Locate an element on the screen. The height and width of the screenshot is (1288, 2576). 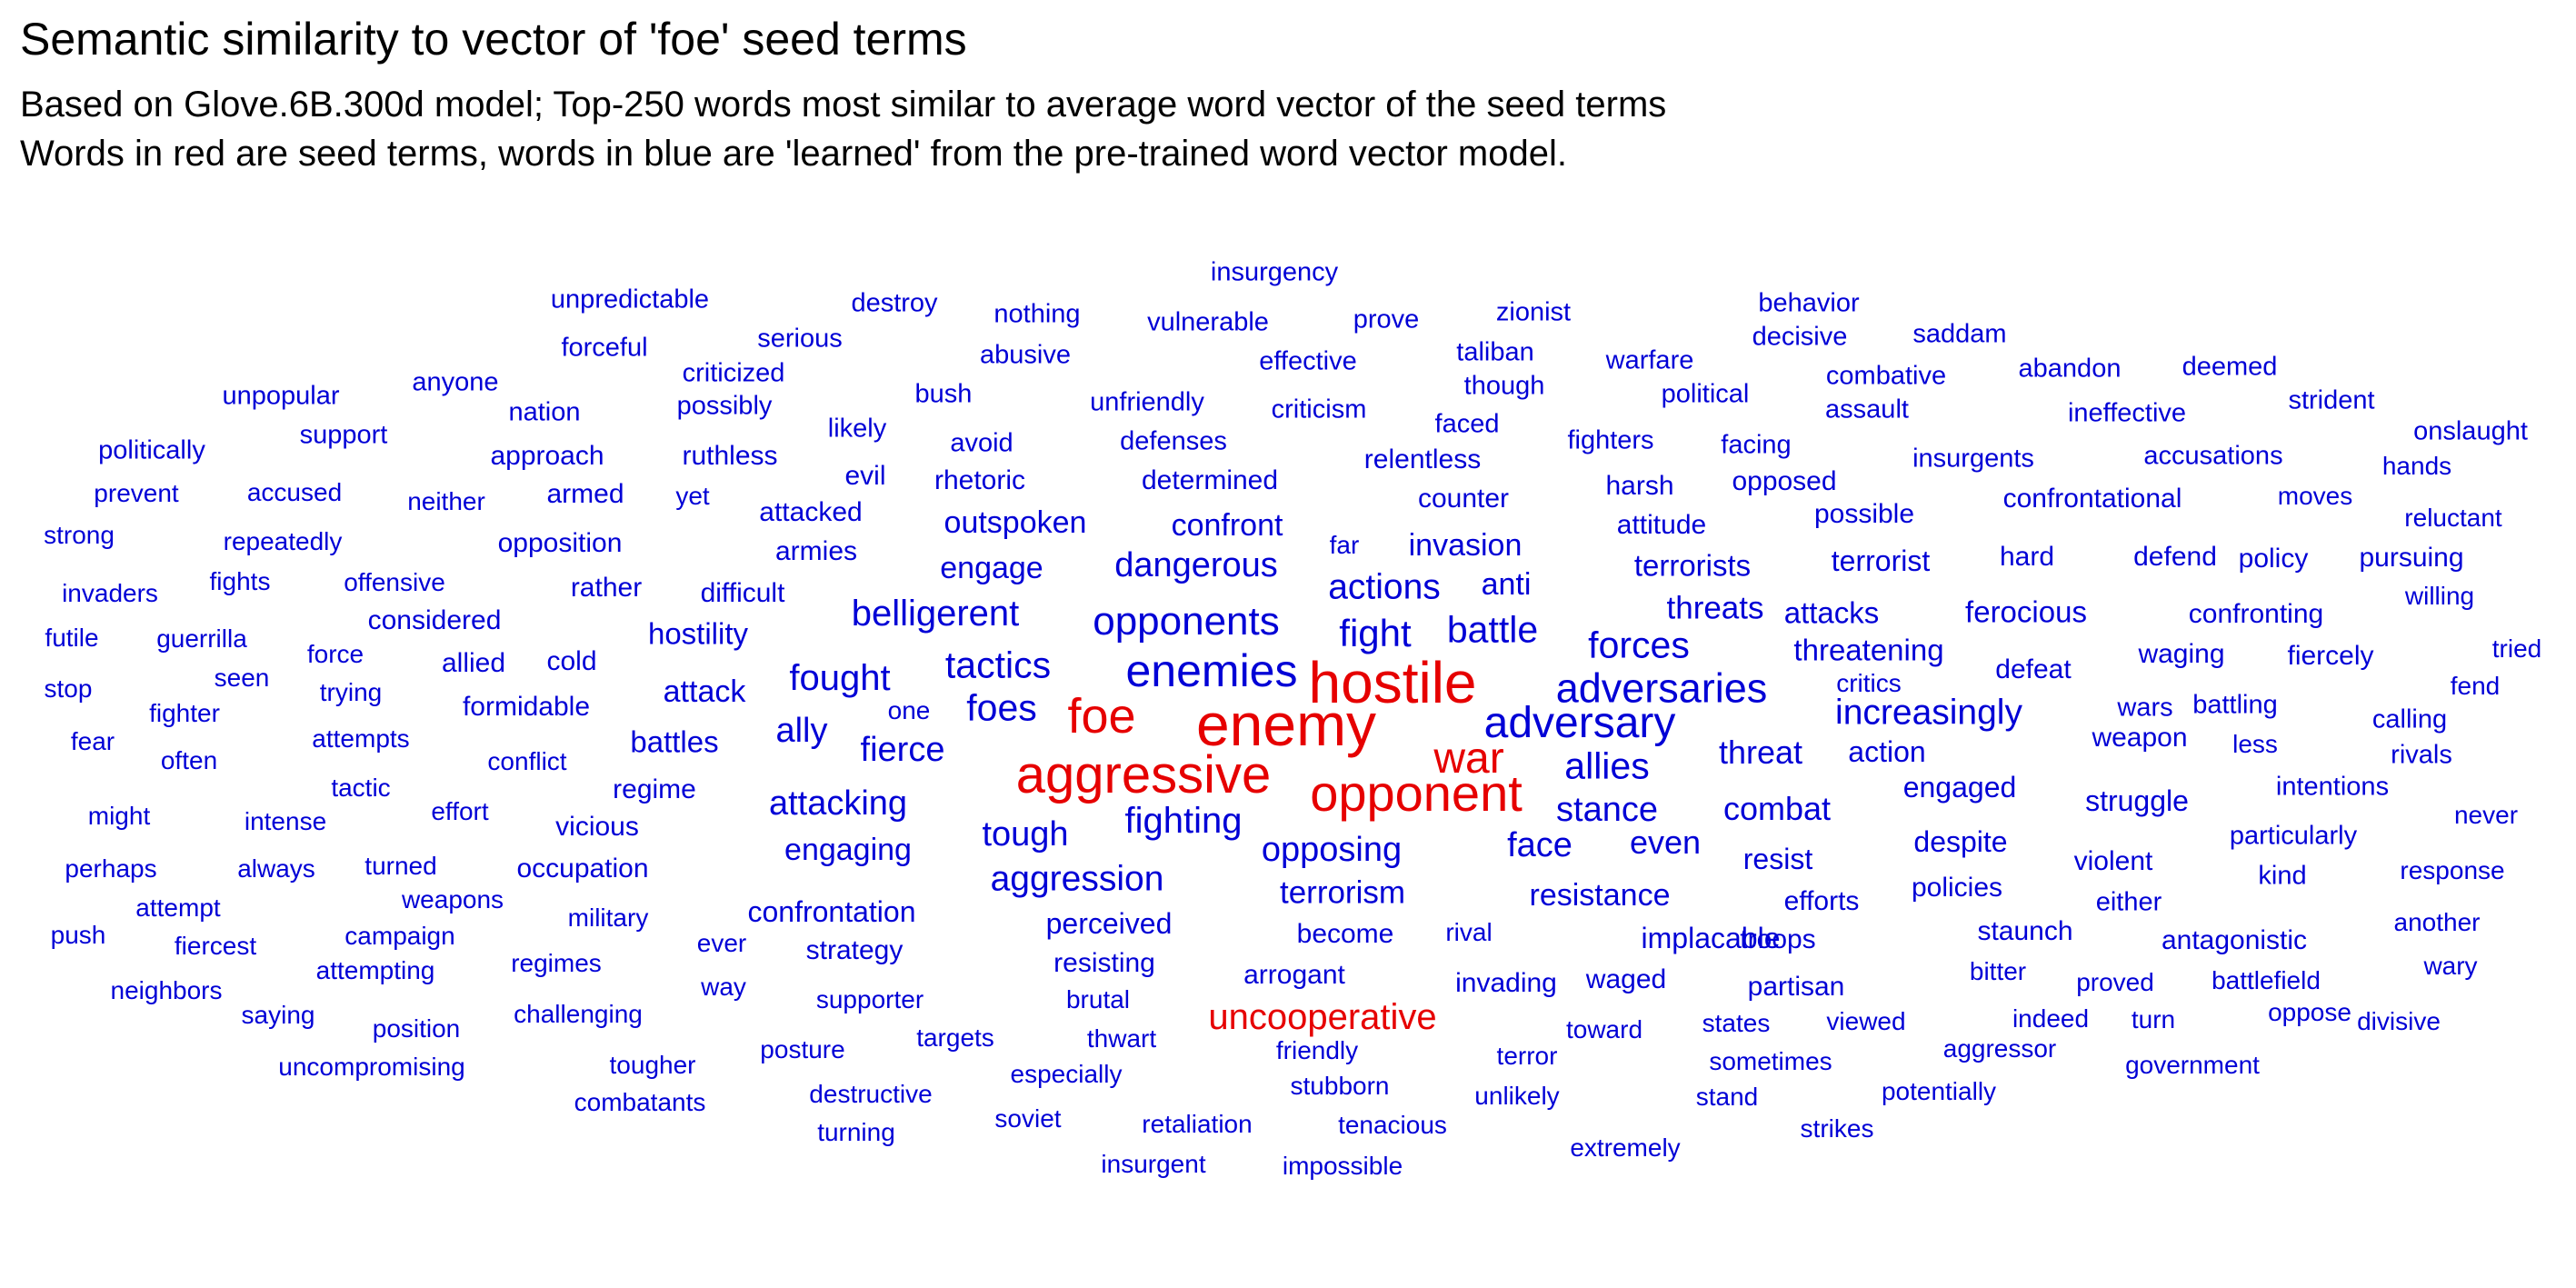
word-attacking: attacking is located at coordinates (838, 803).